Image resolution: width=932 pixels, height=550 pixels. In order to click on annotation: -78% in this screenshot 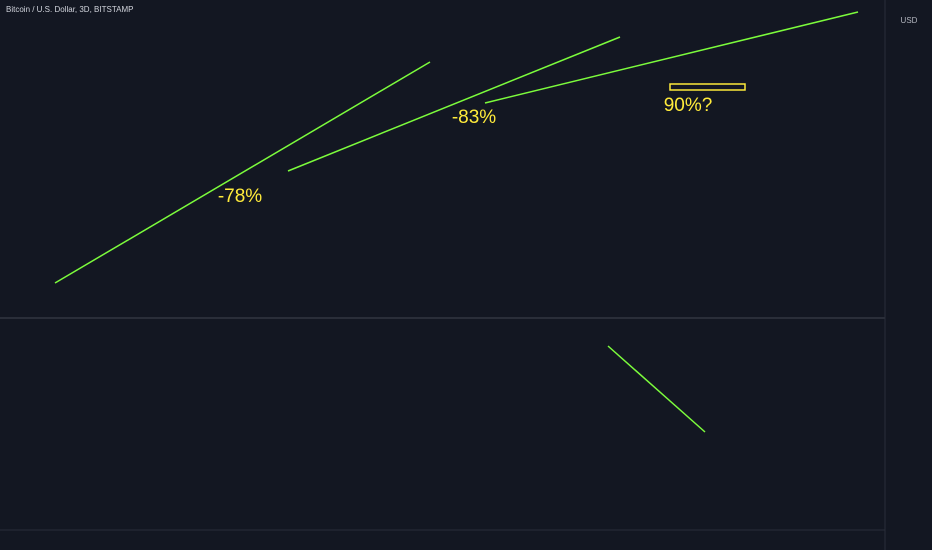, I will do `click(240, 196)`.